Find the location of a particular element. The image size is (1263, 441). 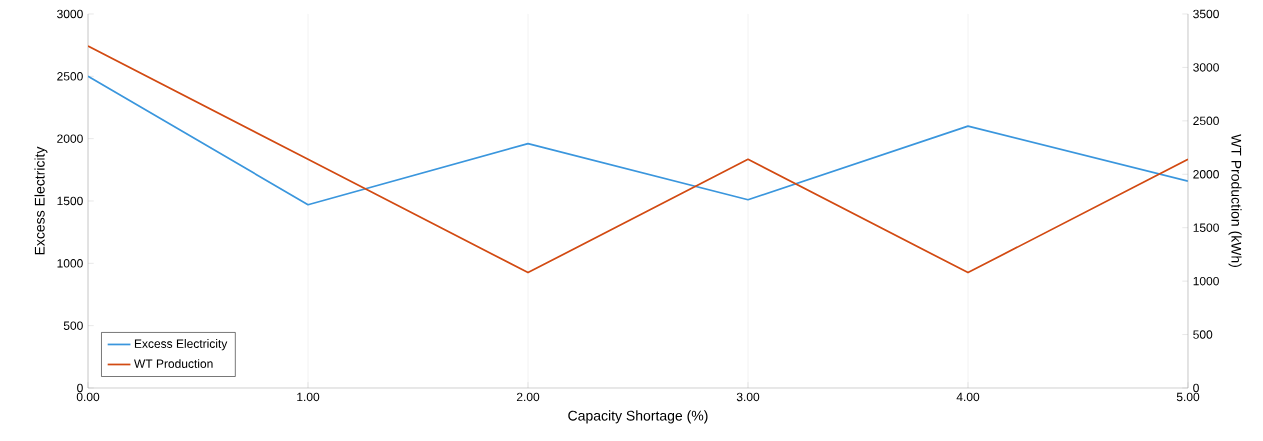

y2-tick-label: 3500 is located at coordinates (1206, 14).